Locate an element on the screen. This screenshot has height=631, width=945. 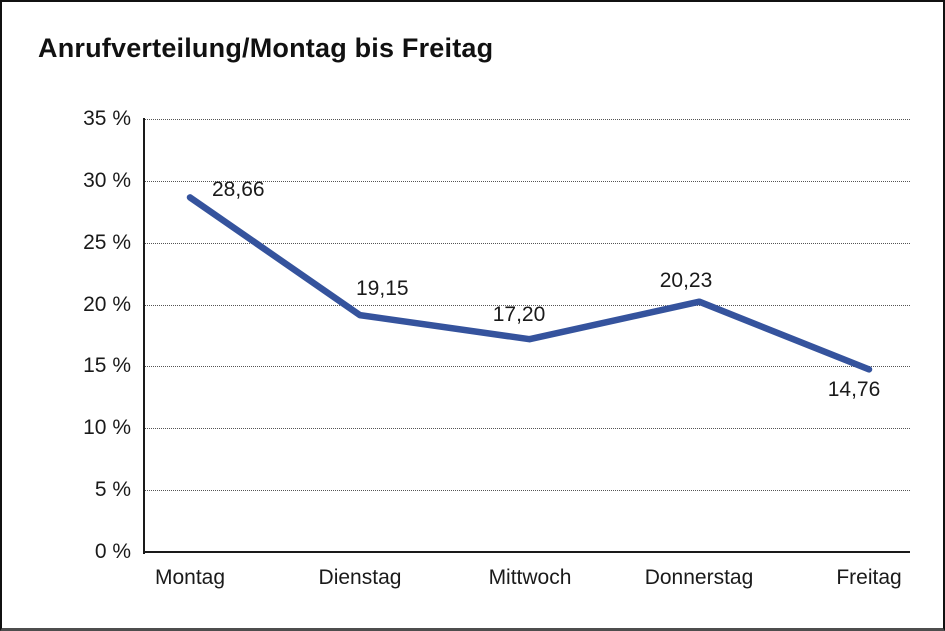
y-tick-label: 35 % is located at coordinates (107, 118).